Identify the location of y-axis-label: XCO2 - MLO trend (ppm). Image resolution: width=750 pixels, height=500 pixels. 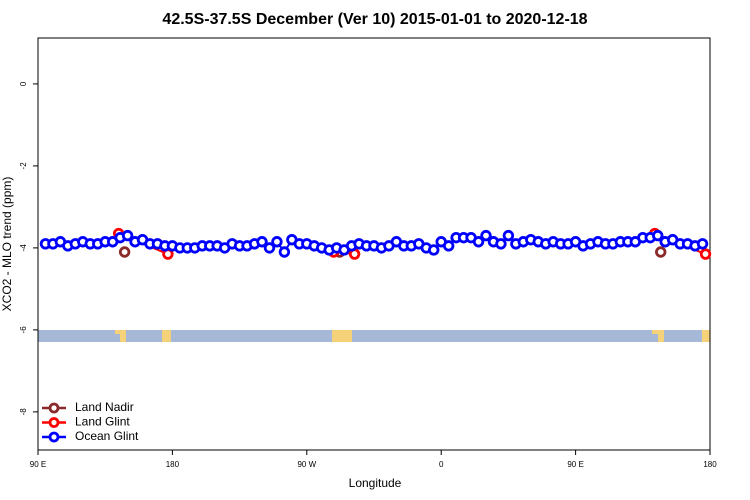
(7, 244).